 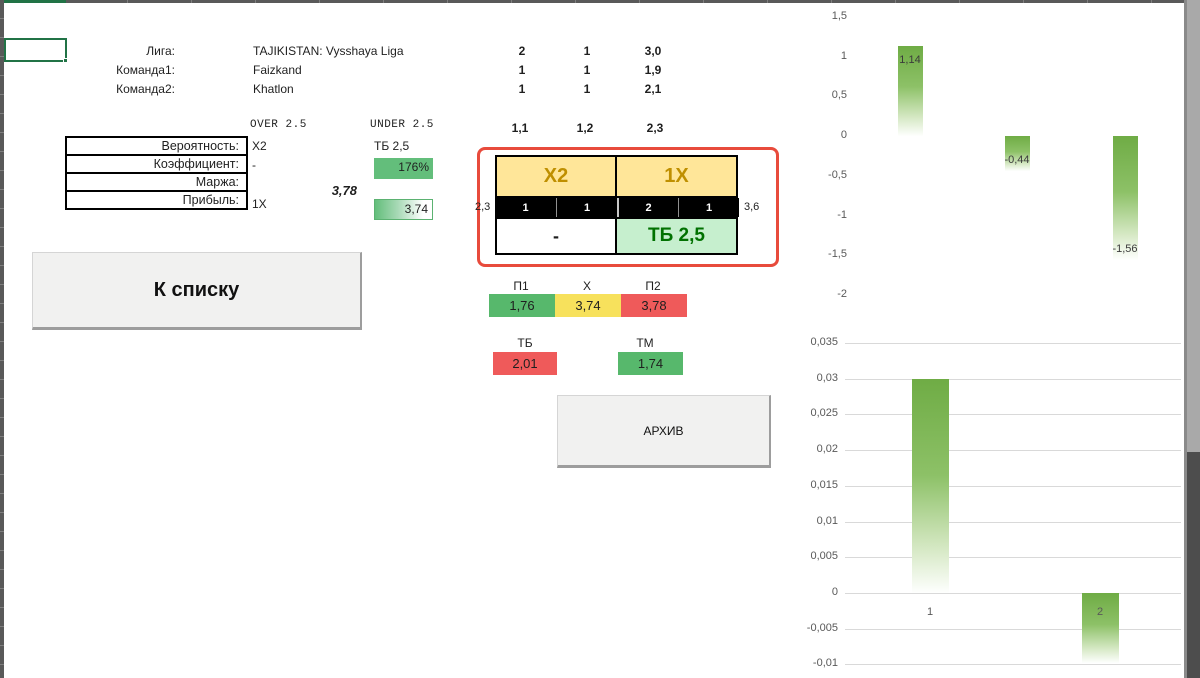 What do you see at coordinates (664, 431) in the screenshot?
I see `archive-button: АРХИВ` at bounding box center [664, 431].